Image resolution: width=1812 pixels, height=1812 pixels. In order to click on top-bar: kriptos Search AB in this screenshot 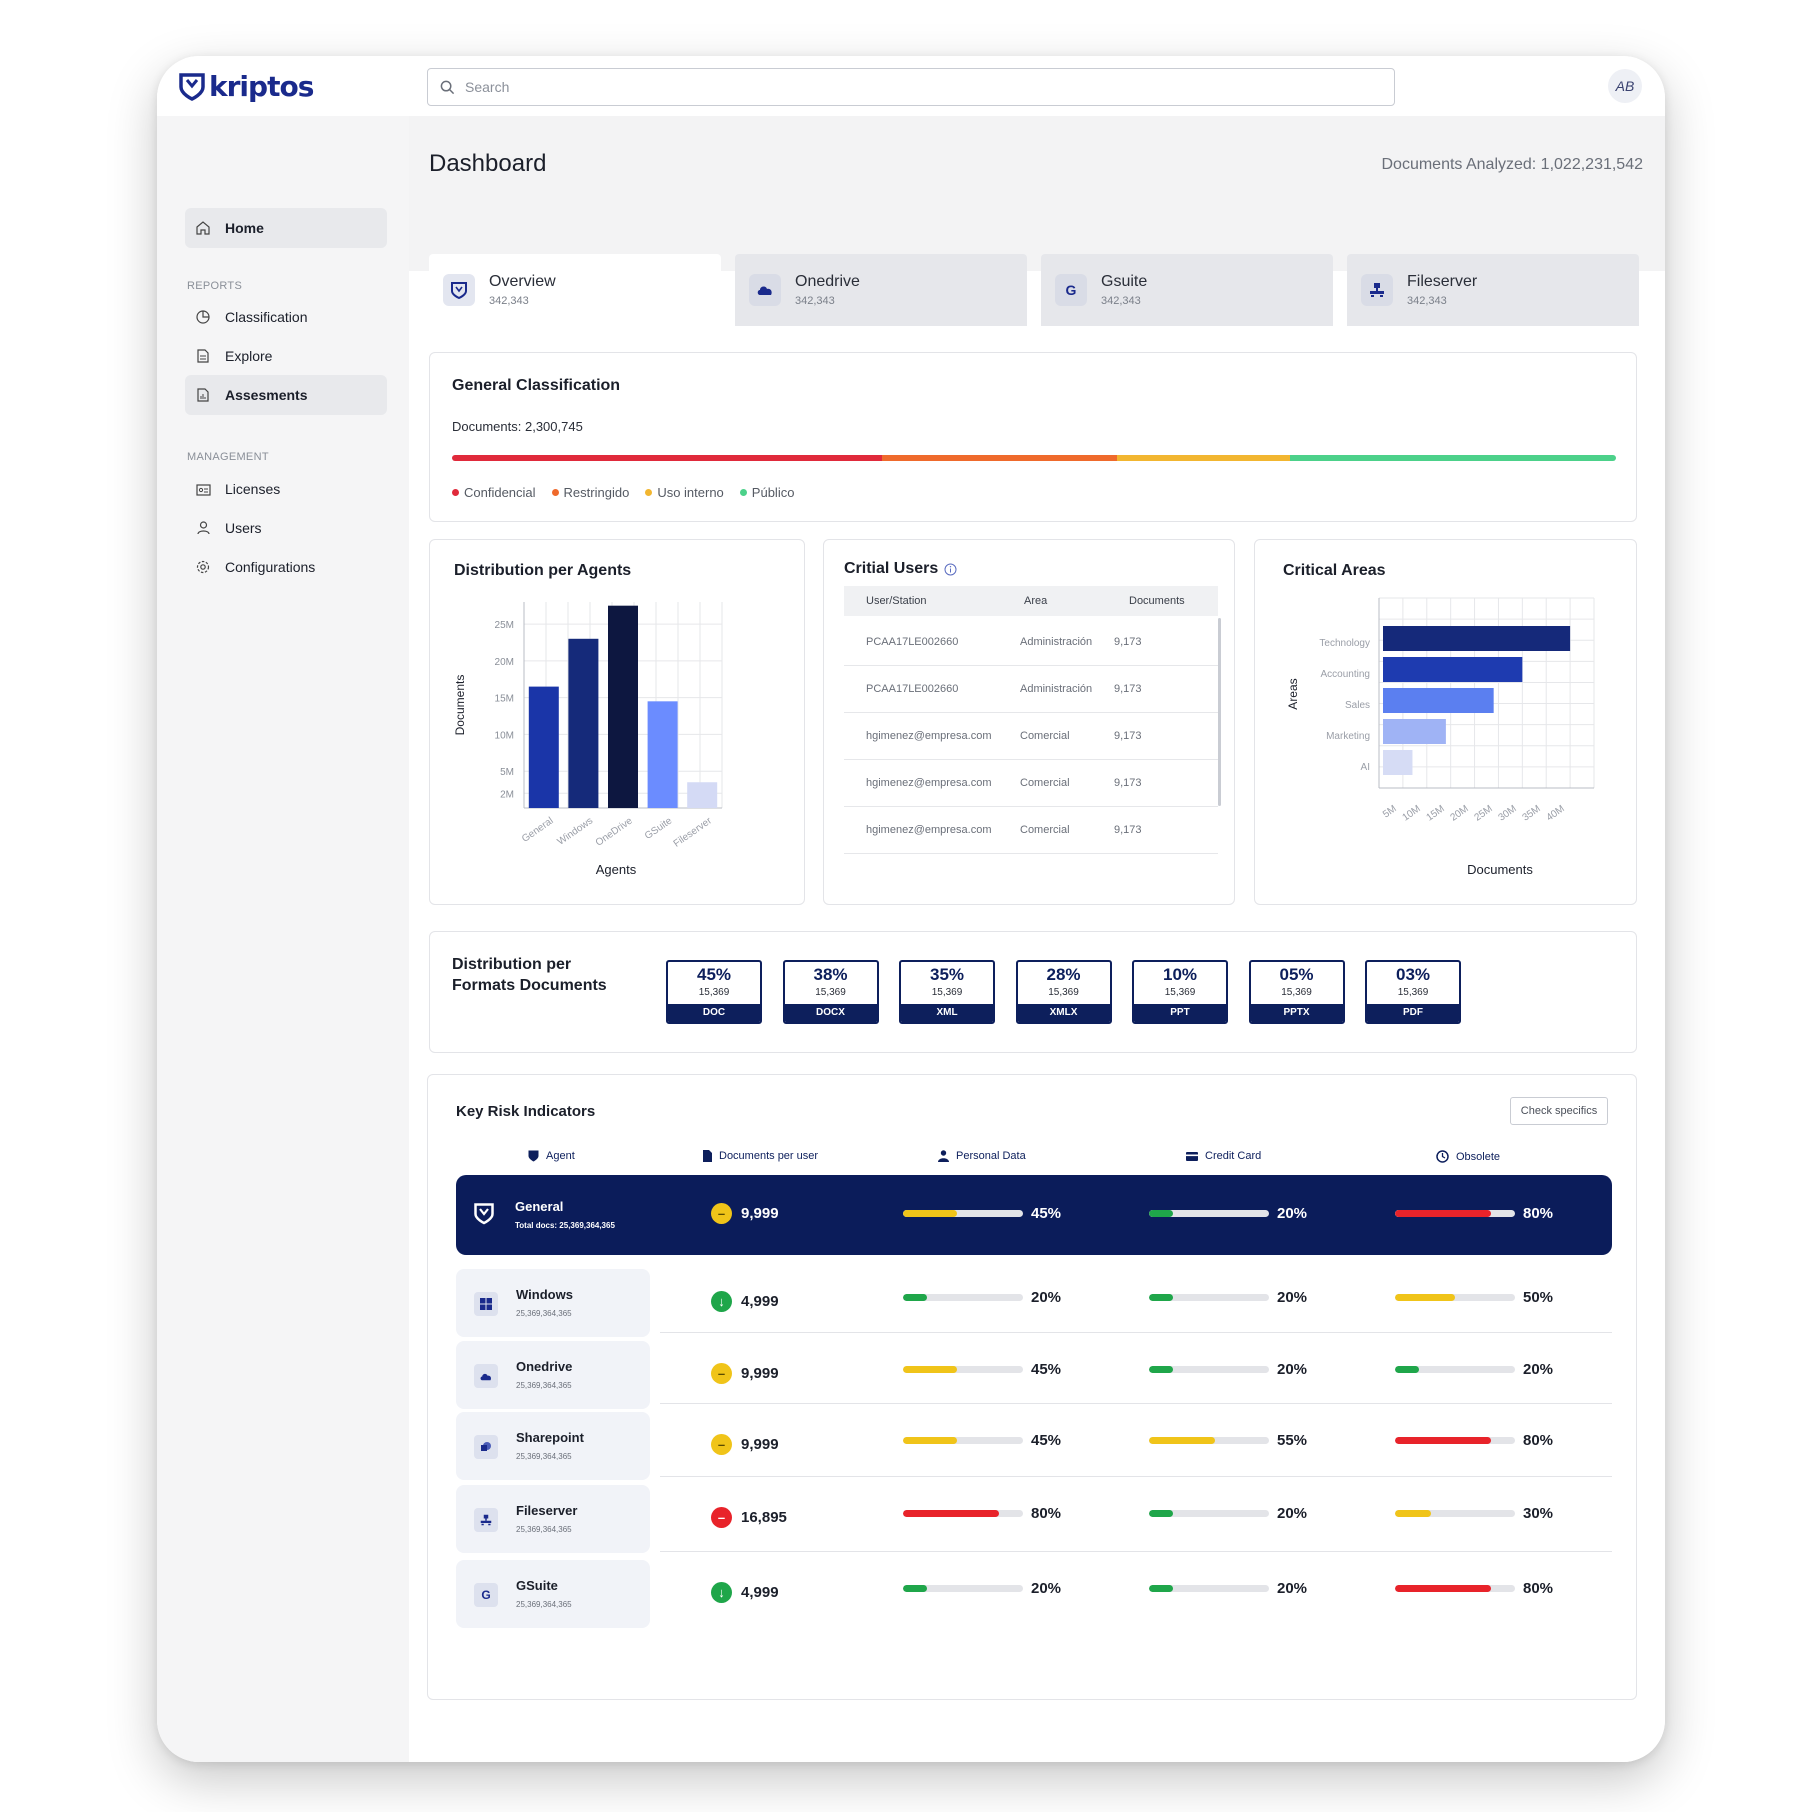, I will do `click(911, 86)`.